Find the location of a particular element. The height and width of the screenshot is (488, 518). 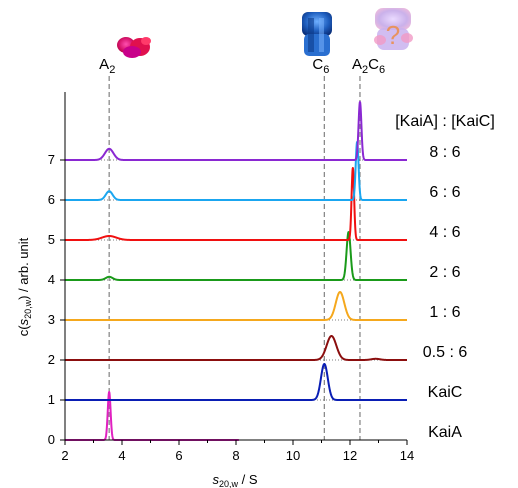

x-tick-label: 6 is located at coordinates (178, 455).